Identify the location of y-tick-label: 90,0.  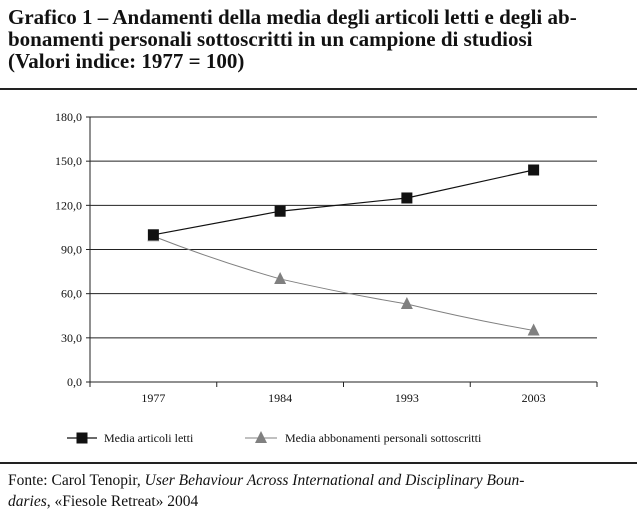
(71, 250).